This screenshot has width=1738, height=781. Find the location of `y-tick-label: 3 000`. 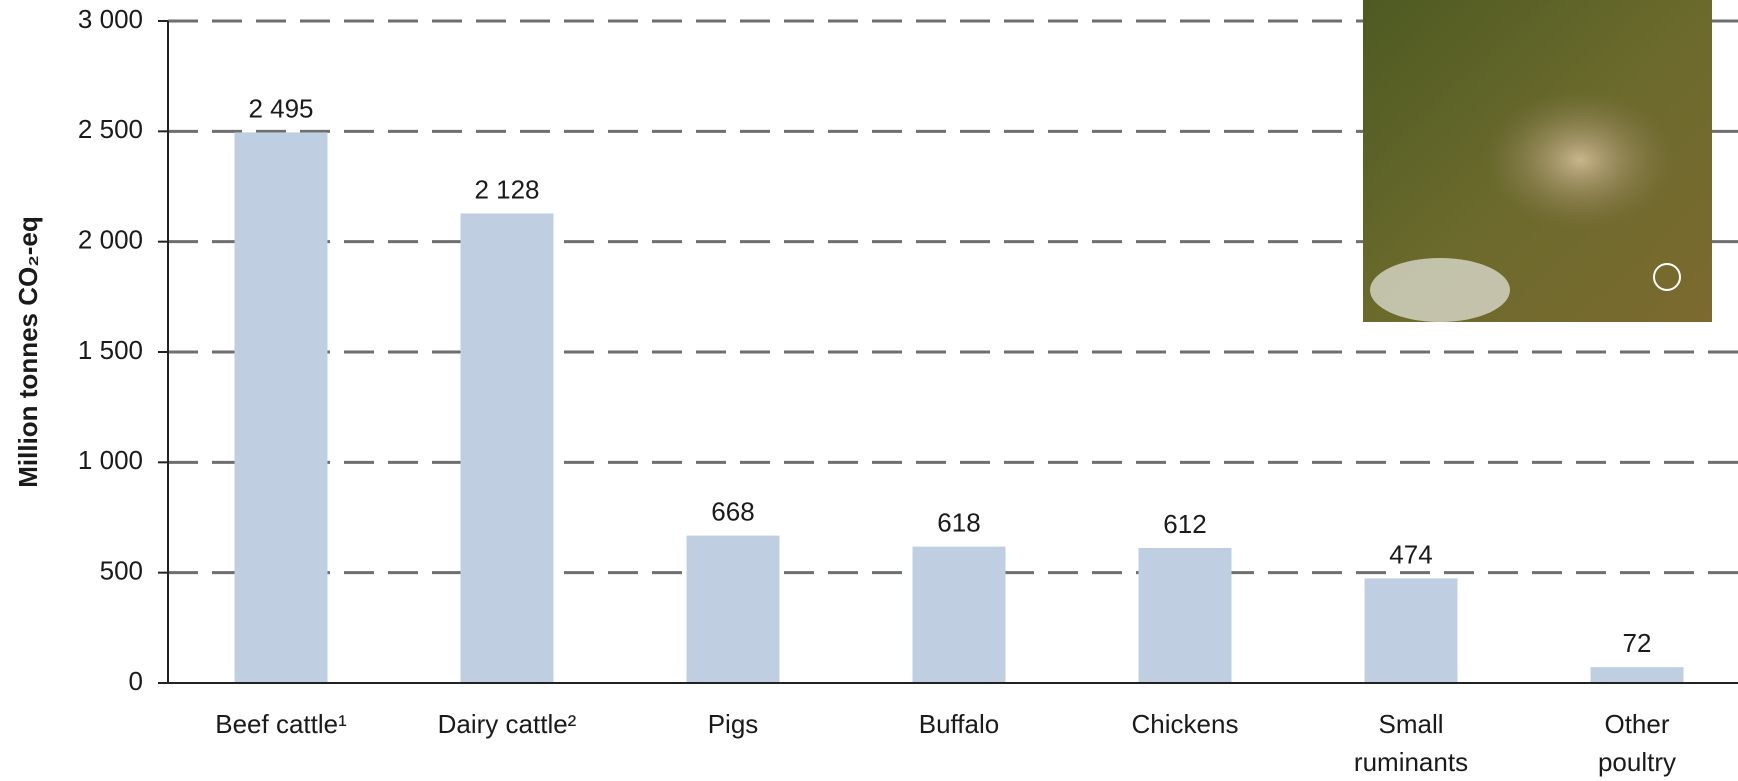

y-tick-label: 3 000 is located at coordinates (110, 19).